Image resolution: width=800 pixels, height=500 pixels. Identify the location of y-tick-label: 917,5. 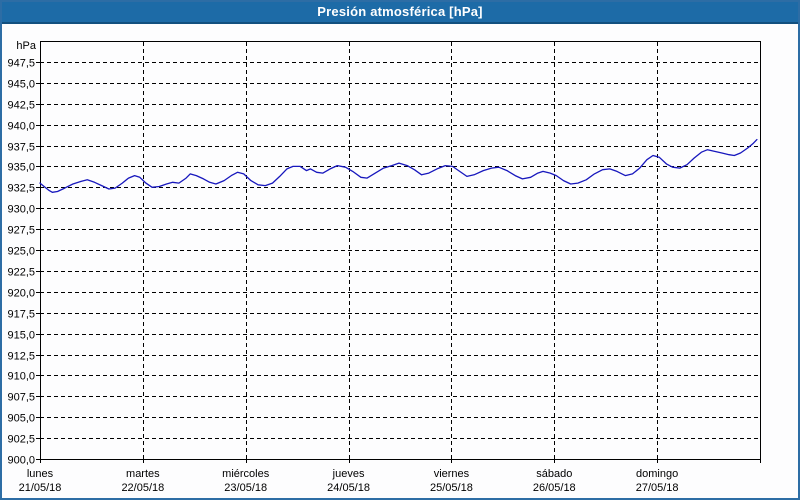
(21, 315).